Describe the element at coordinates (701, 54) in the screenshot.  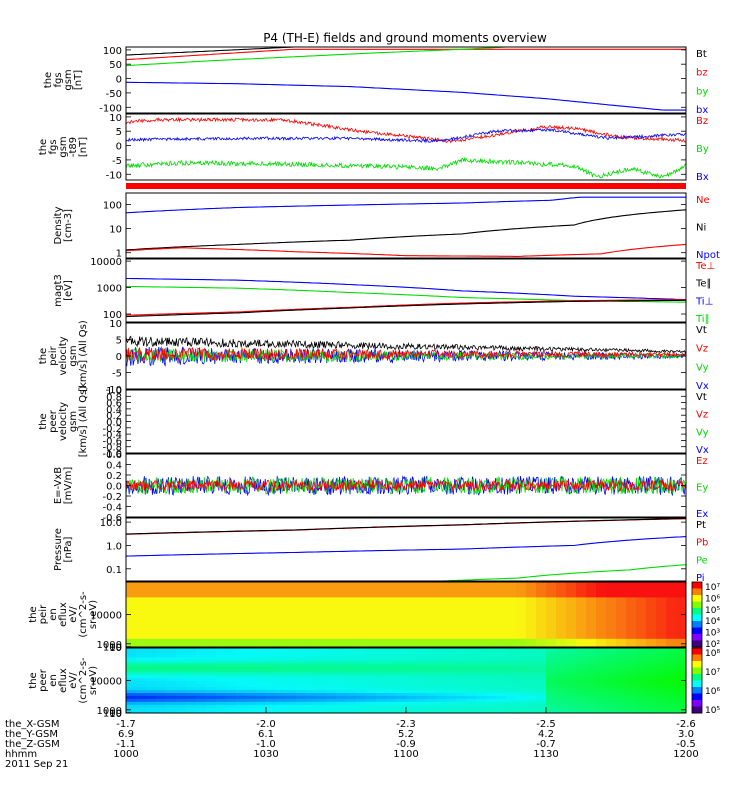
I see `legend-fgs_gsm: Bt` at that location.